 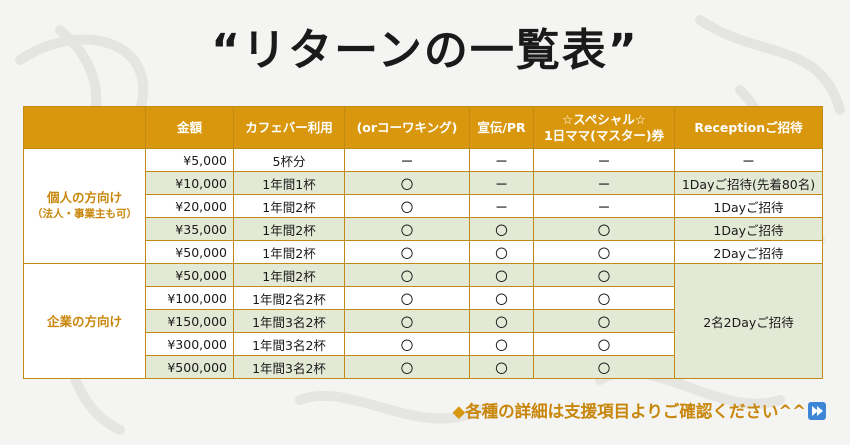 I want to click on table-row: ¥150,000 1年間3名2杯 〇 〇 〇, so click(x=423, y=321).